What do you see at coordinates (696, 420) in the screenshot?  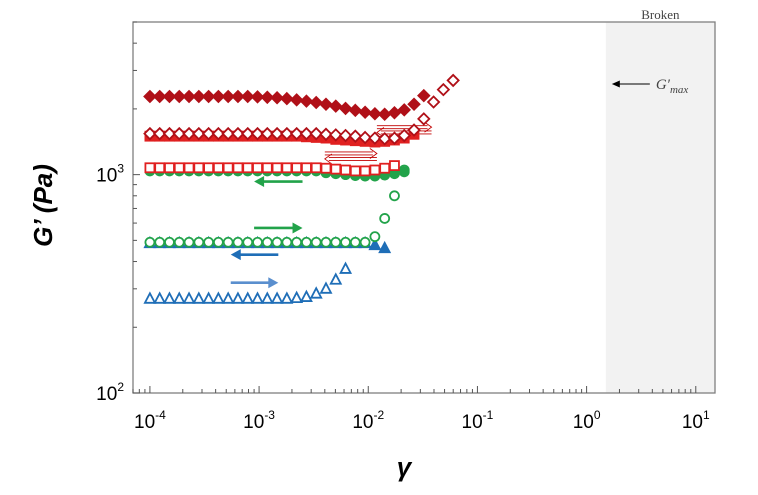 I see `x-tick-label: 10¹` at bounding box center [696, 420].